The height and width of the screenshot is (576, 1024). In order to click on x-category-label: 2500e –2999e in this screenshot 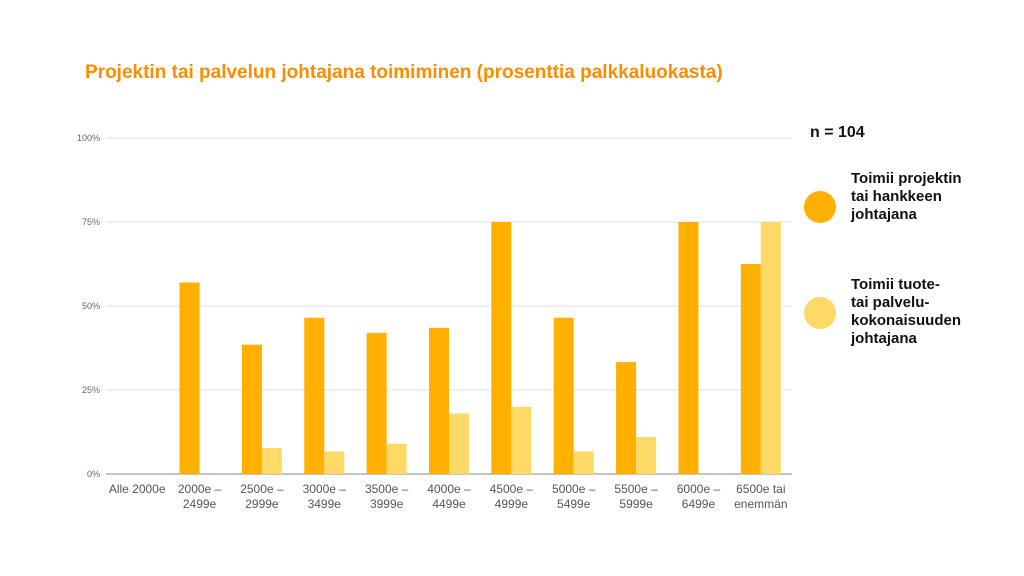, I will do `click(262, 496)`.